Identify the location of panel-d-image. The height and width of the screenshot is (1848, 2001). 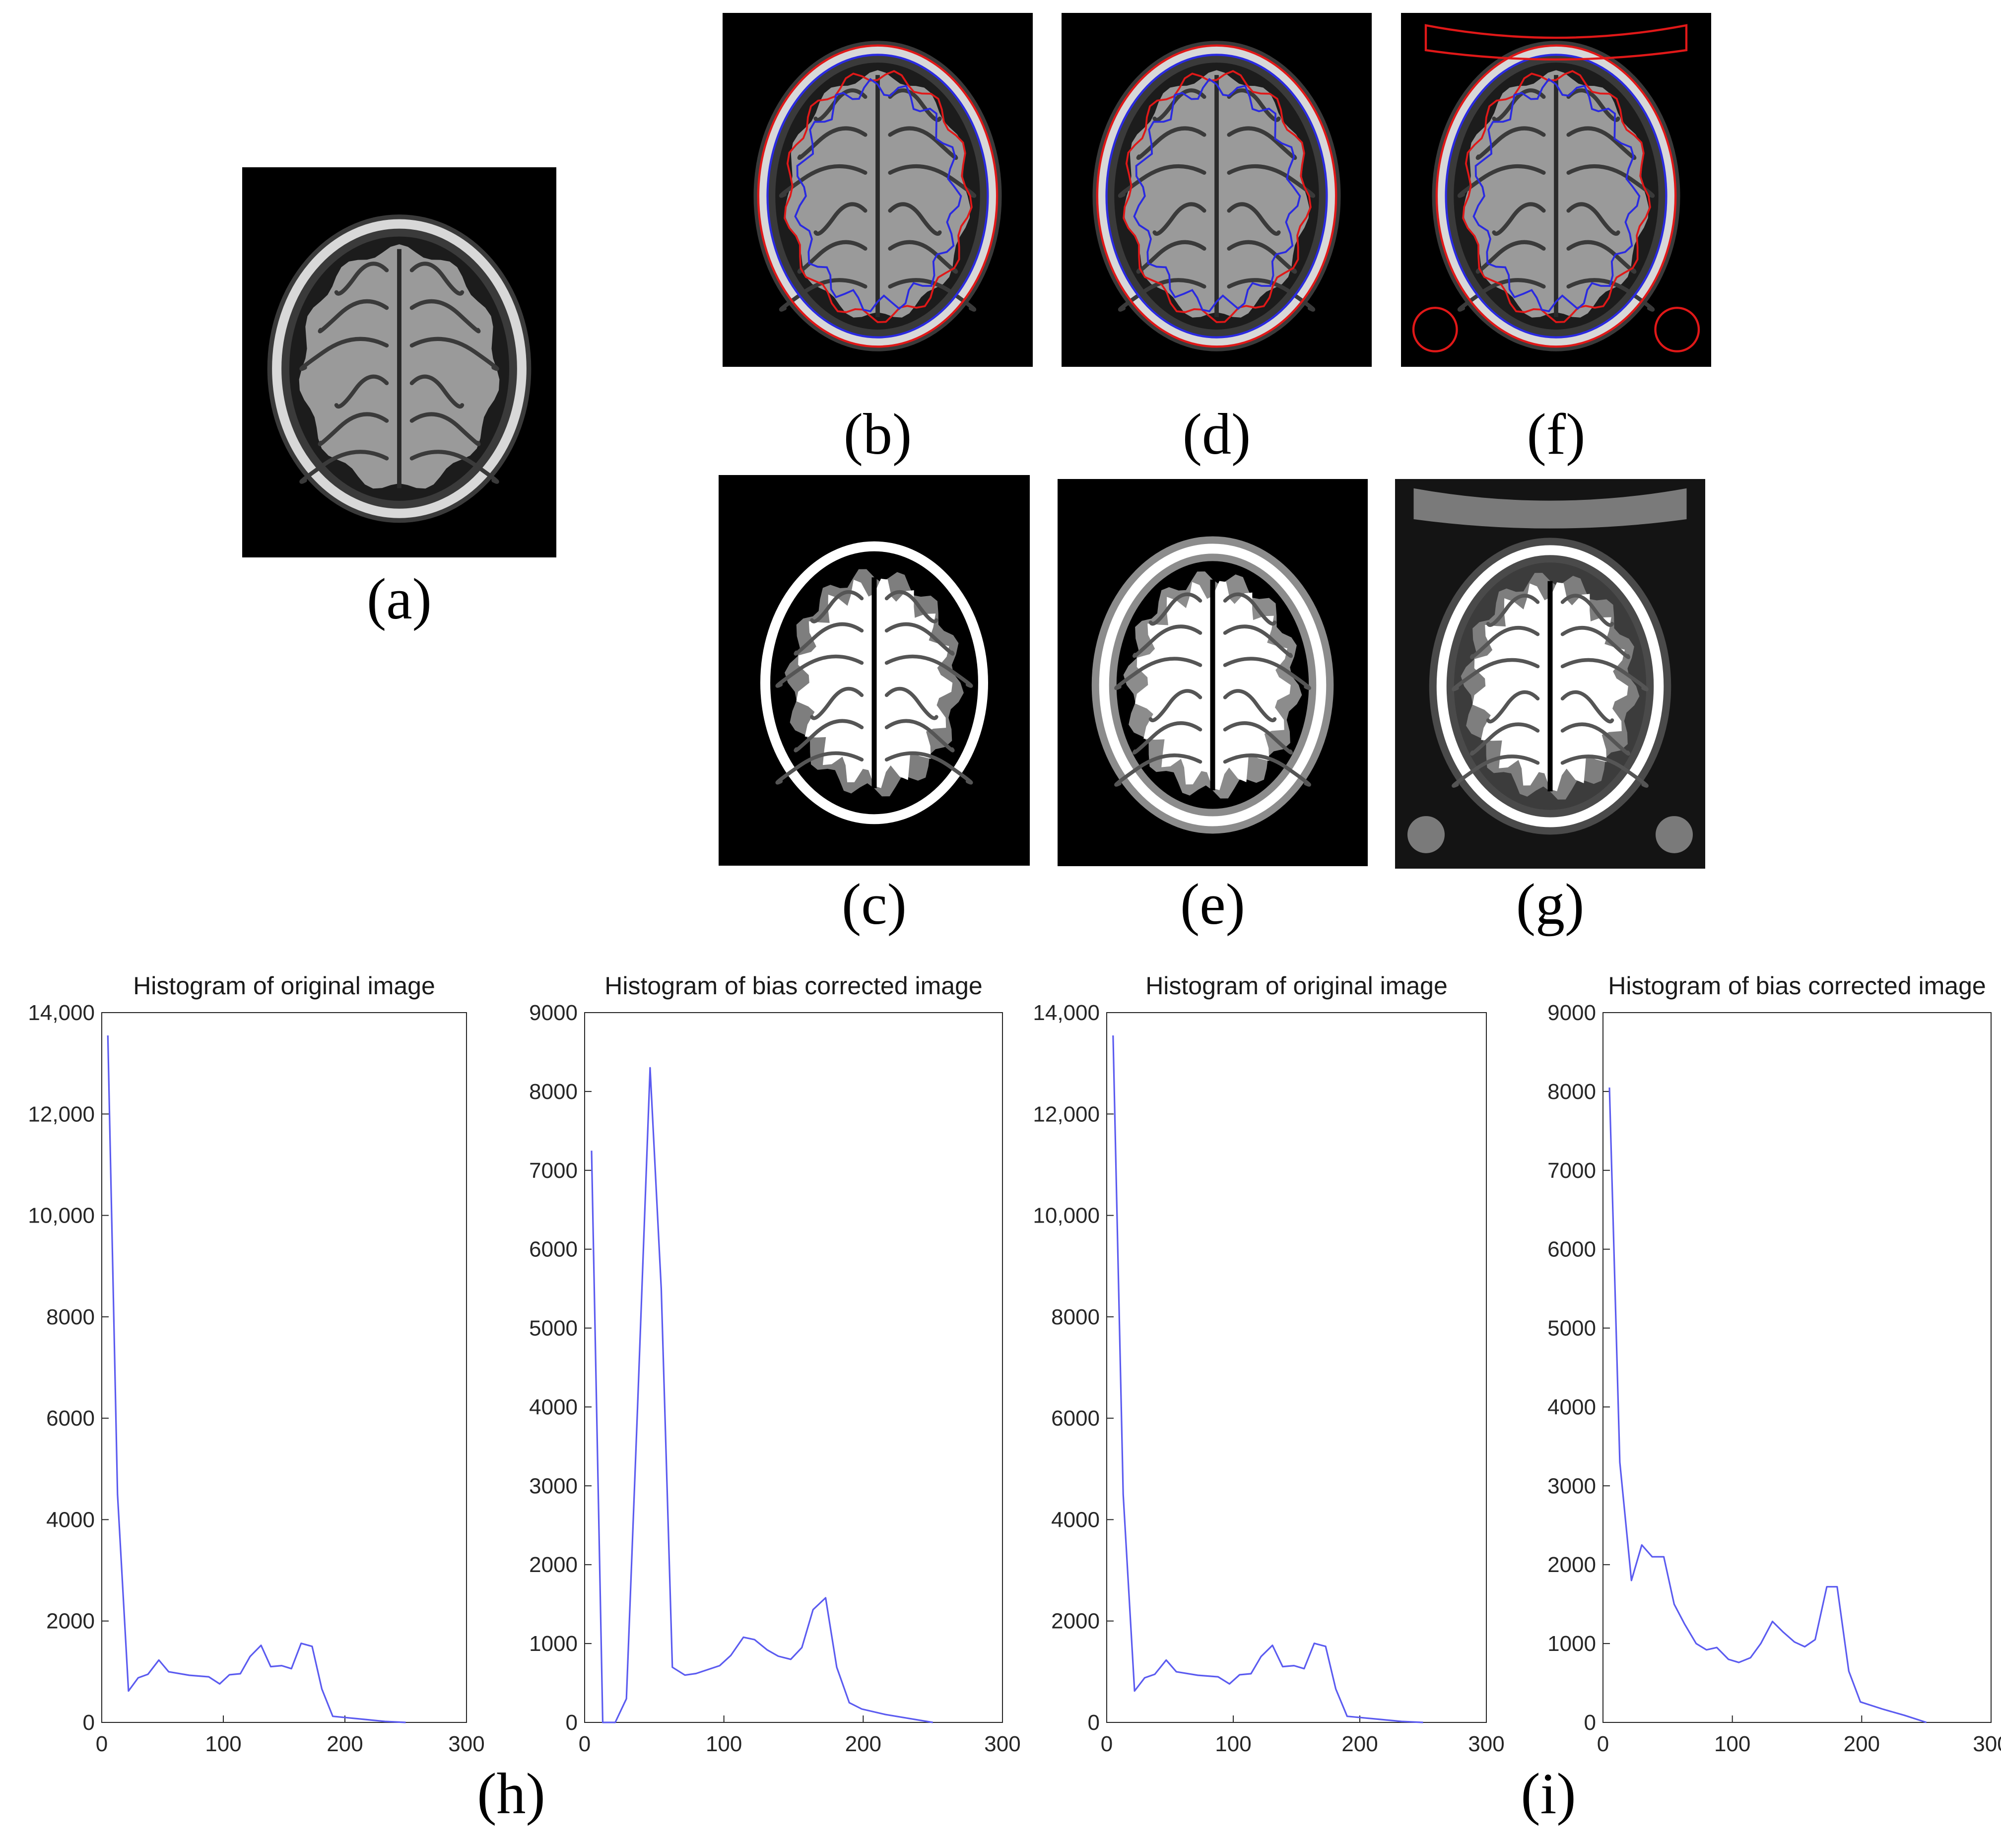
(1217, 190).